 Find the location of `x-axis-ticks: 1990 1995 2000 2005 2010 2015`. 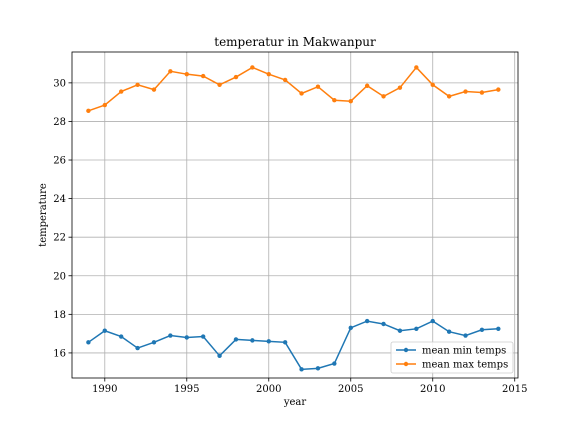

x-axis-ticks: 1990 1995 2000 2005 2010 2015 is located at coordinates (309, 386).